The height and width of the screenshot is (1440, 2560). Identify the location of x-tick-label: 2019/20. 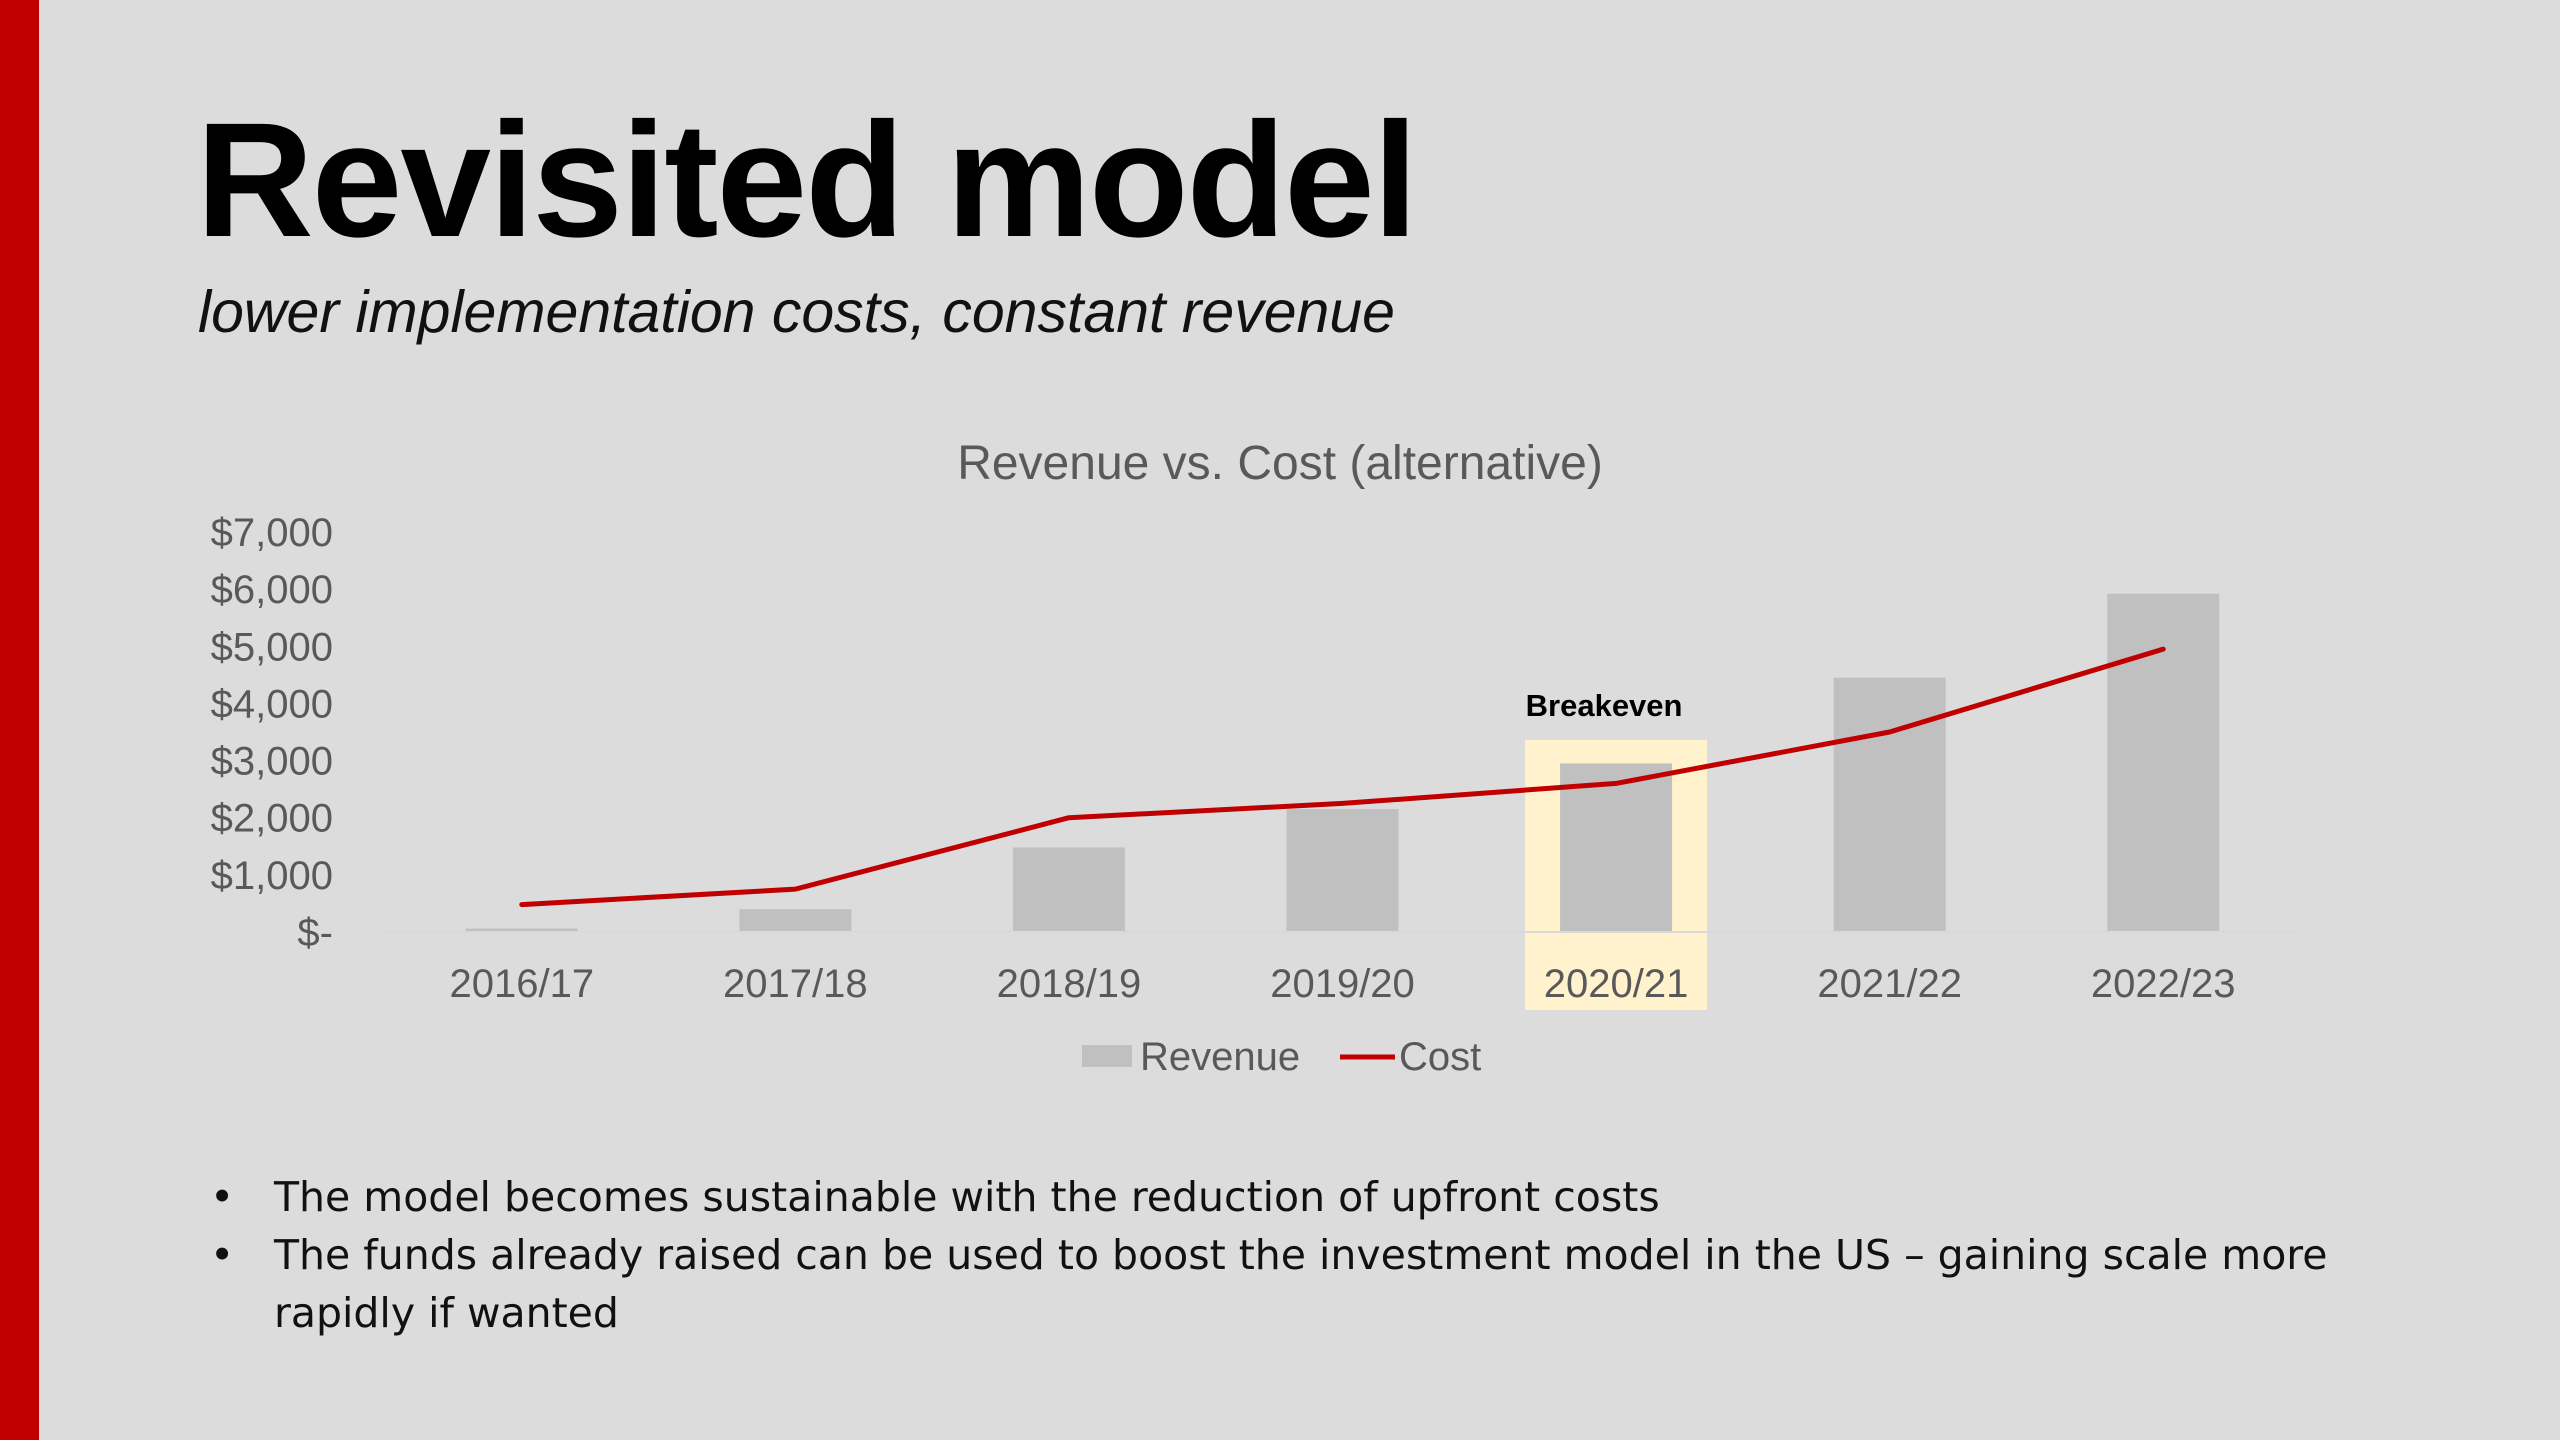
(1342, 984).